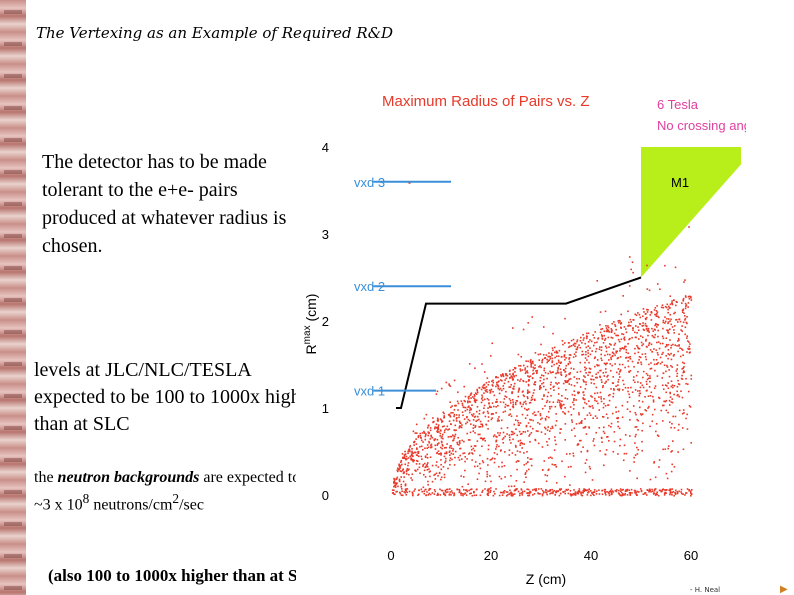 The height and width of the screenshot is (595, 794). I want to click on neutron-prefix: the, so click(46, 477).